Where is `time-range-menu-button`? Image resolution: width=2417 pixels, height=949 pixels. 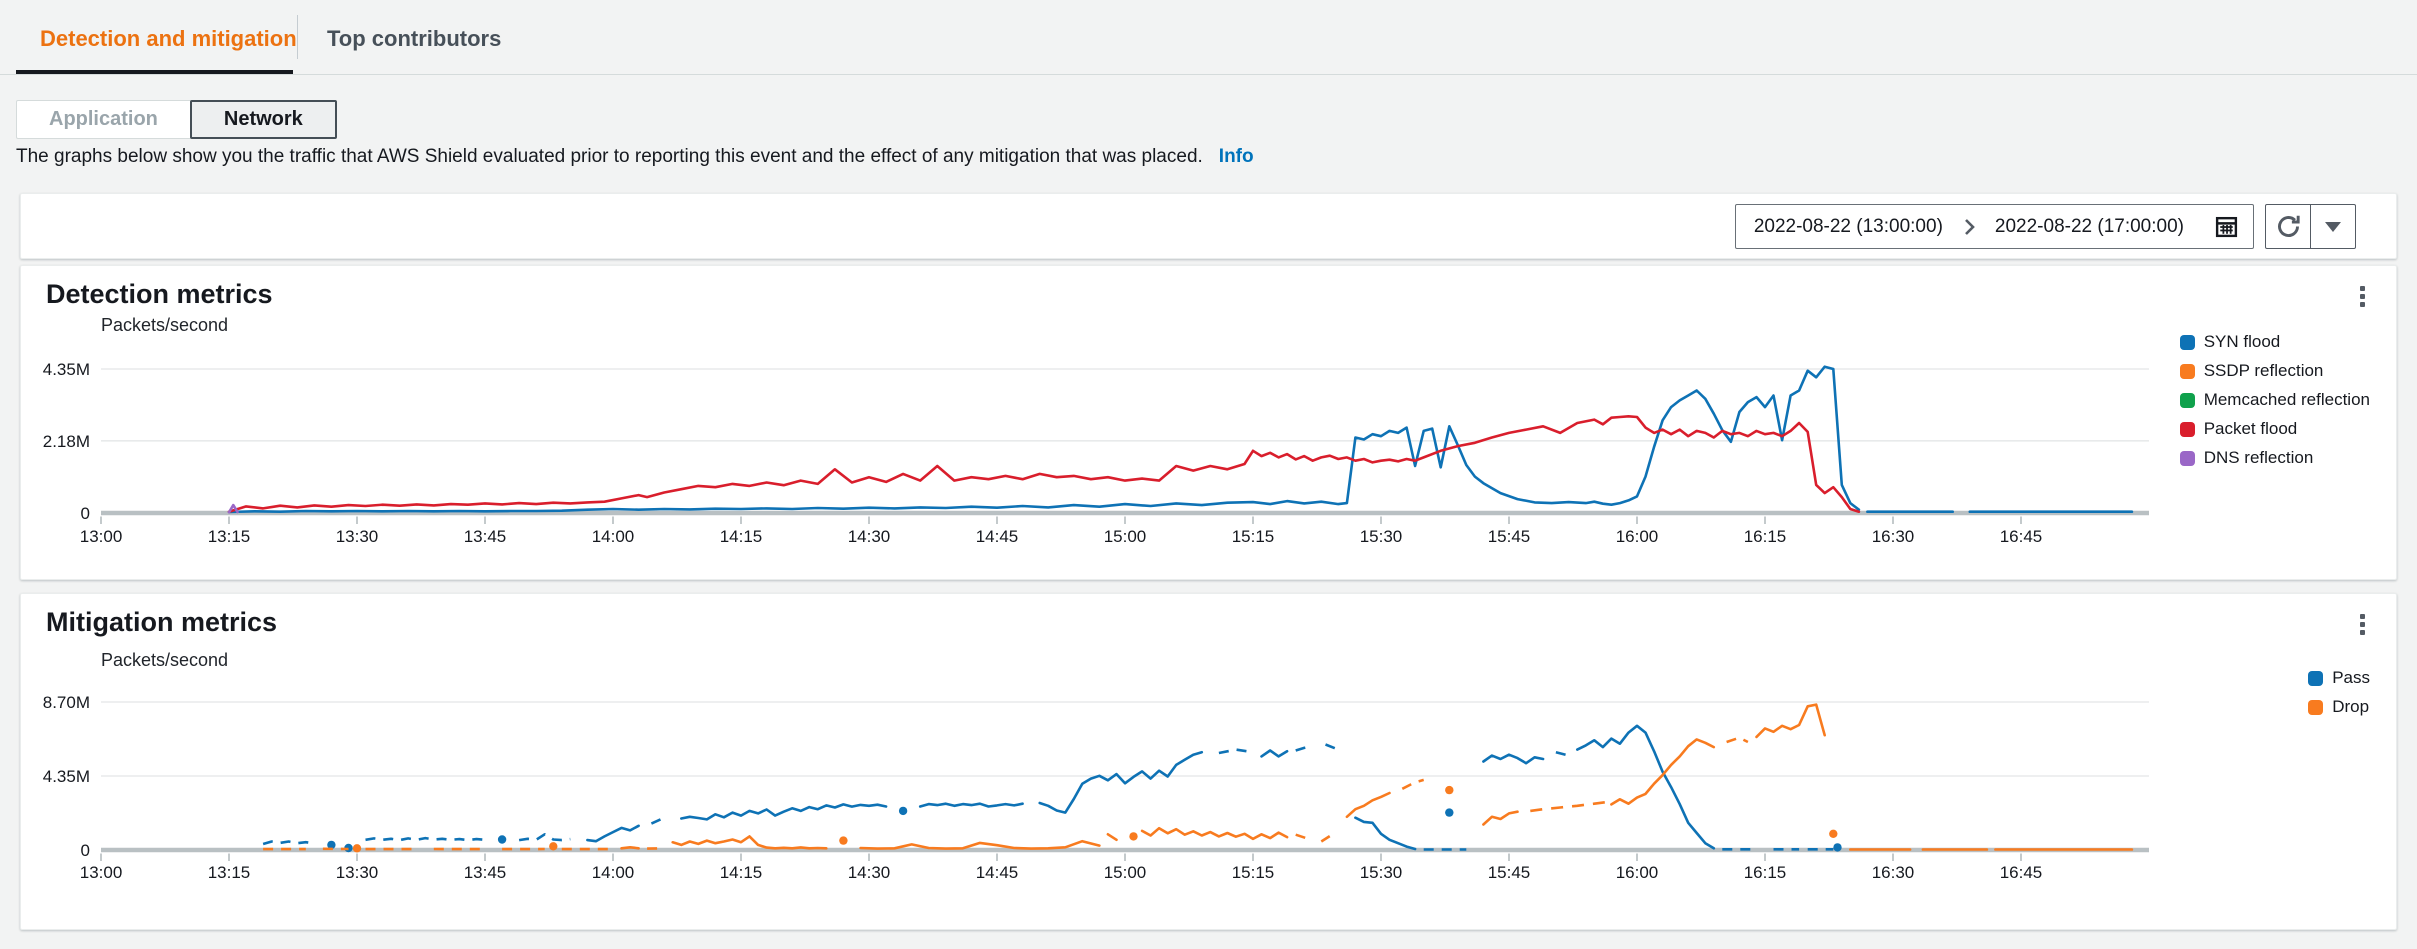
time-range-menu-button is located at coordinates (2333, 226).